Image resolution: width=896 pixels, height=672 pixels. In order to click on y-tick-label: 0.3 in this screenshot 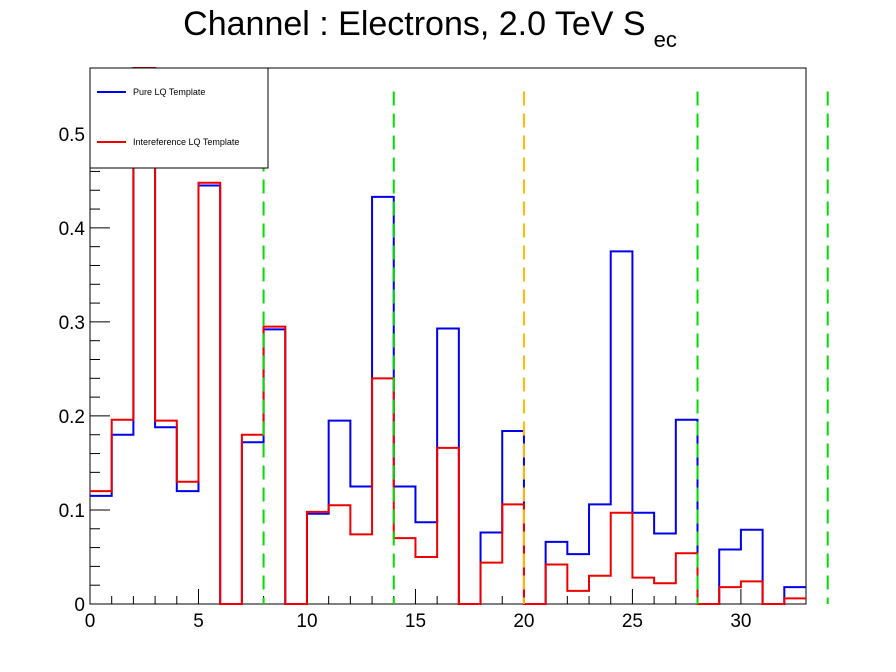, I will do `click(72, 323)`.